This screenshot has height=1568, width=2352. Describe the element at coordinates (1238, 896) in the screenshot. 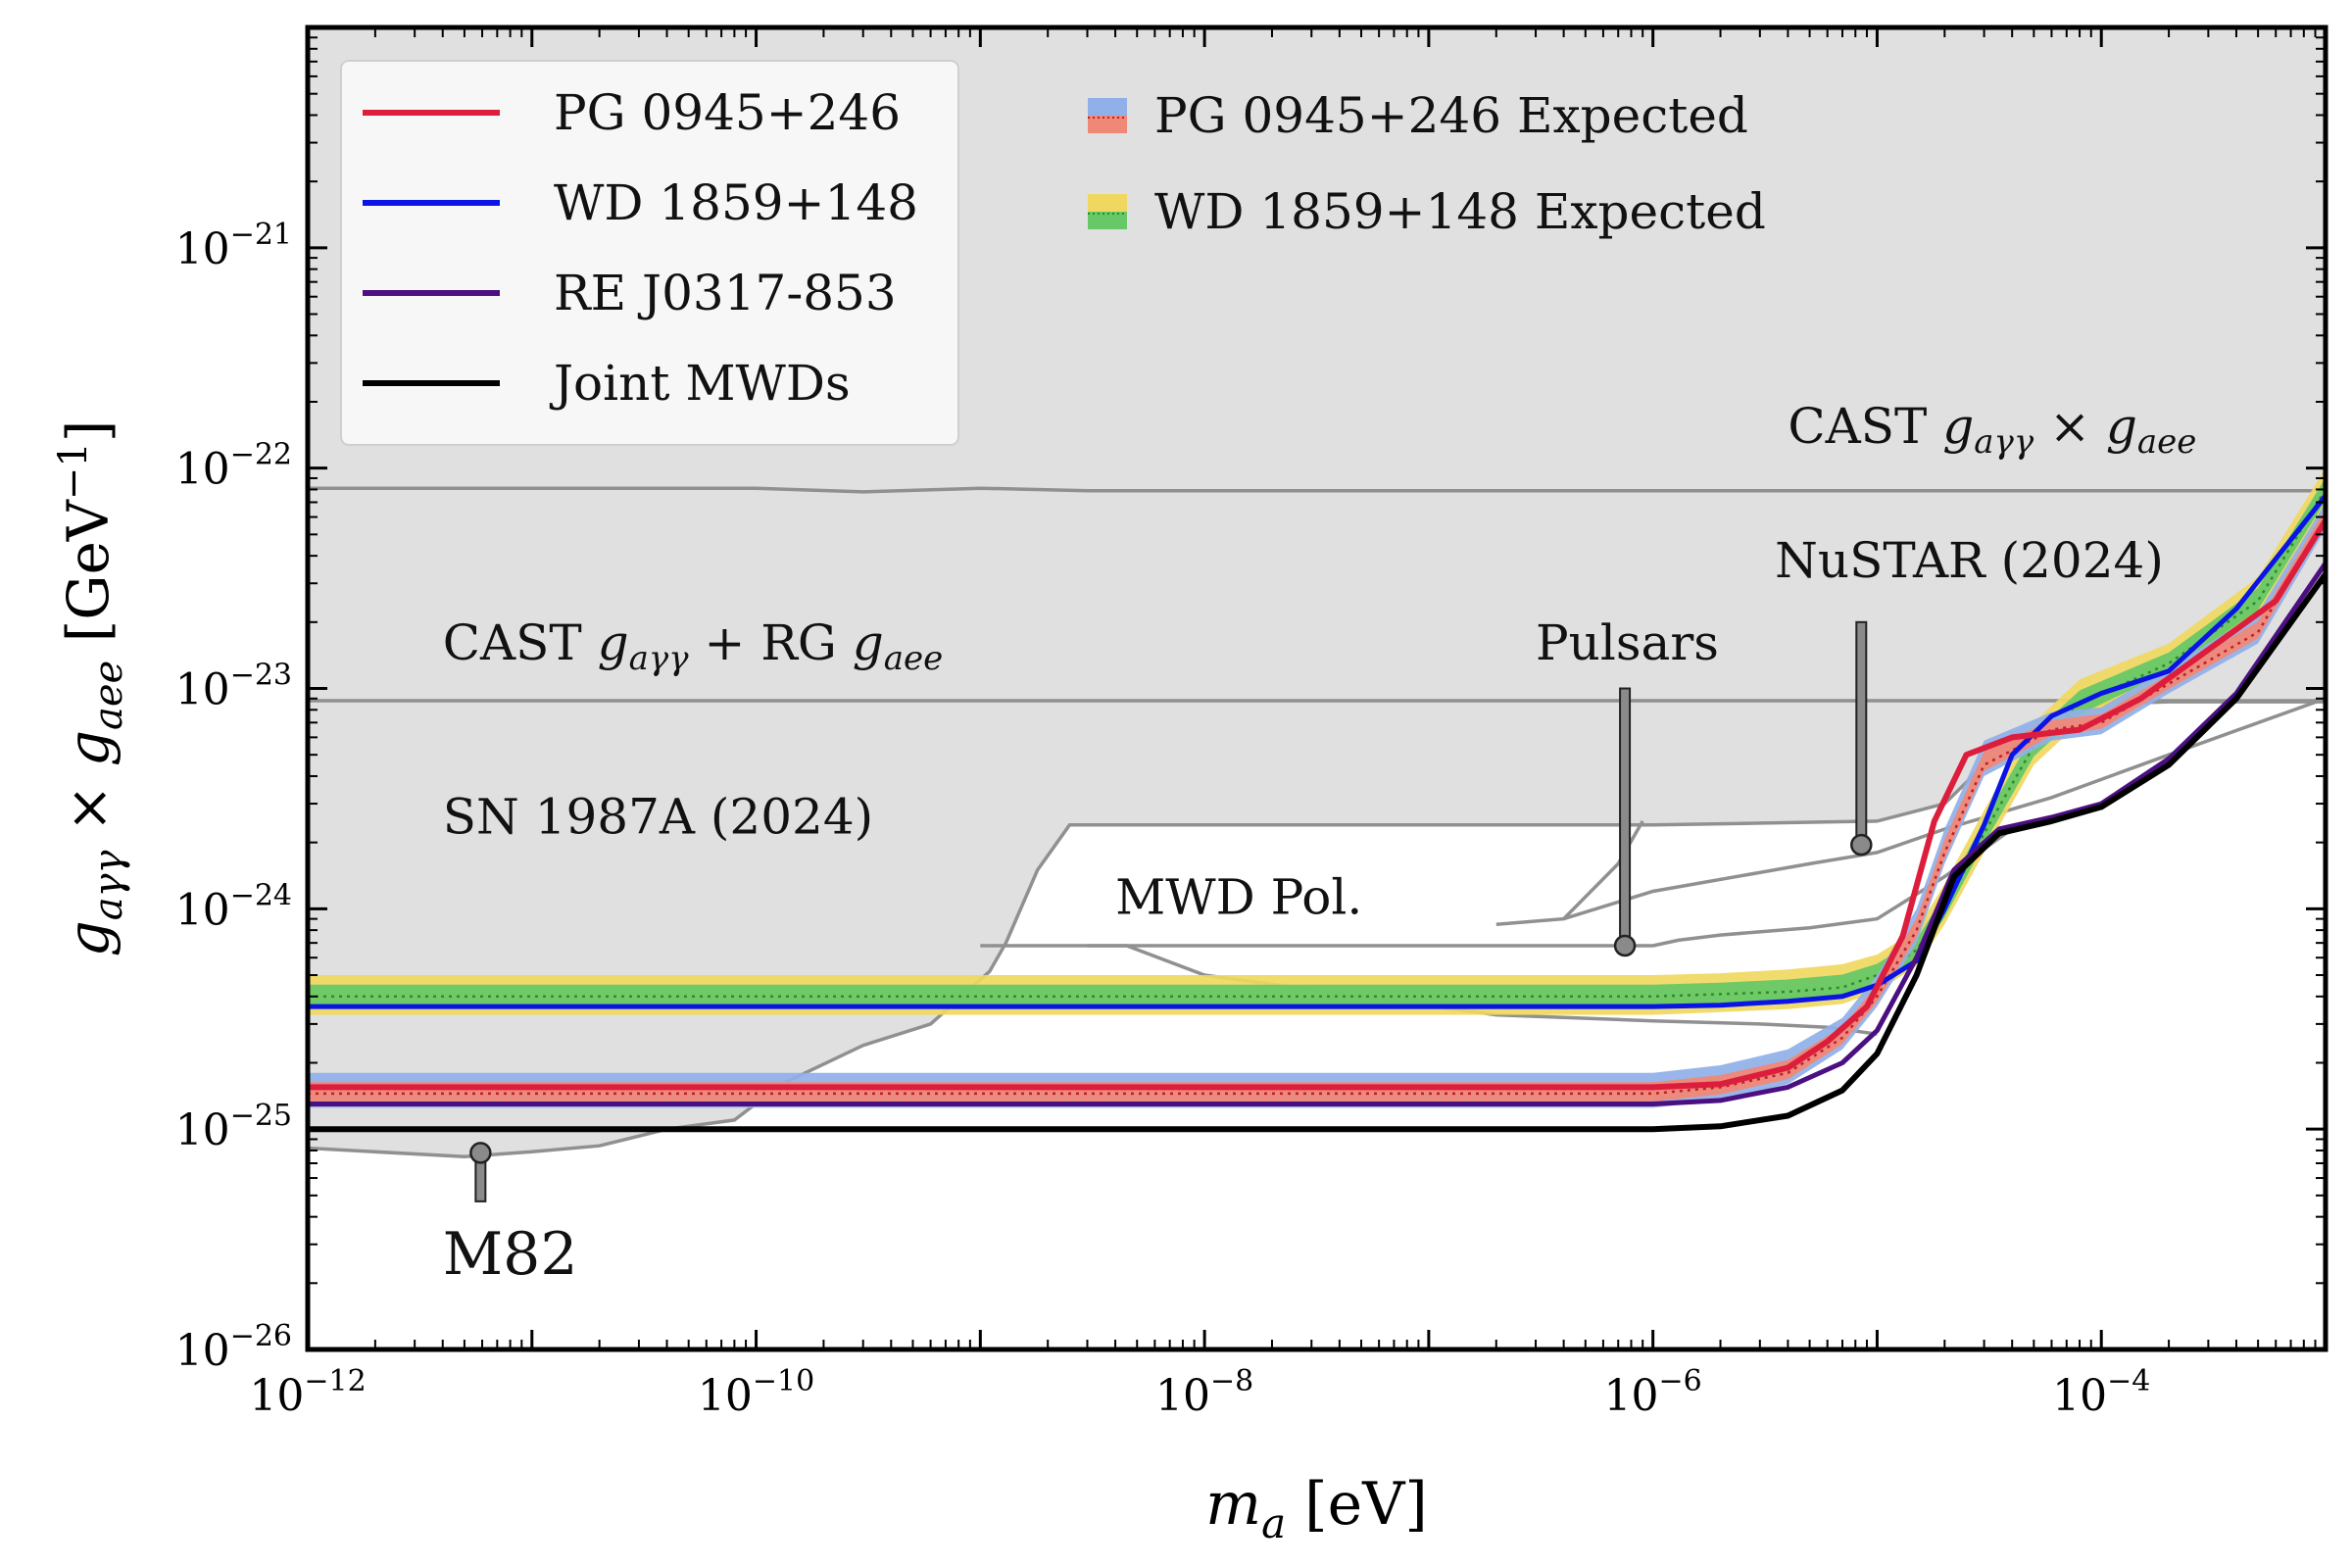

I see `annotation-mwd-pol: MWD Pol.` at that location.